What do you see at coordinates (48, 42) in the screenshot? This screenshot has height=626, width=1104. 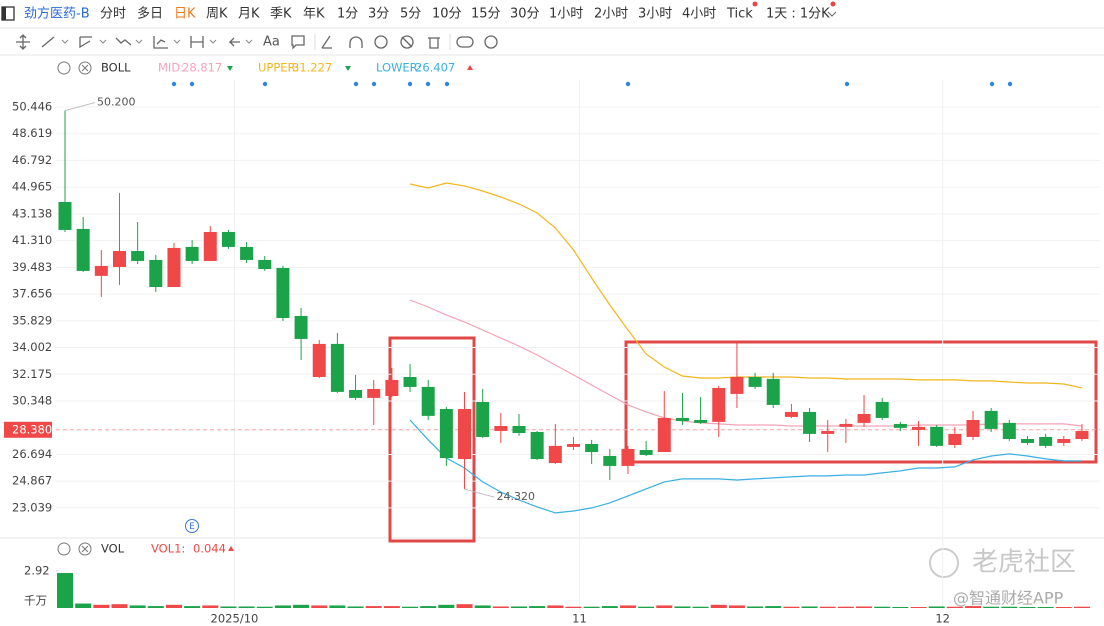 I see `line-tool` at bounding box center [48, 42].